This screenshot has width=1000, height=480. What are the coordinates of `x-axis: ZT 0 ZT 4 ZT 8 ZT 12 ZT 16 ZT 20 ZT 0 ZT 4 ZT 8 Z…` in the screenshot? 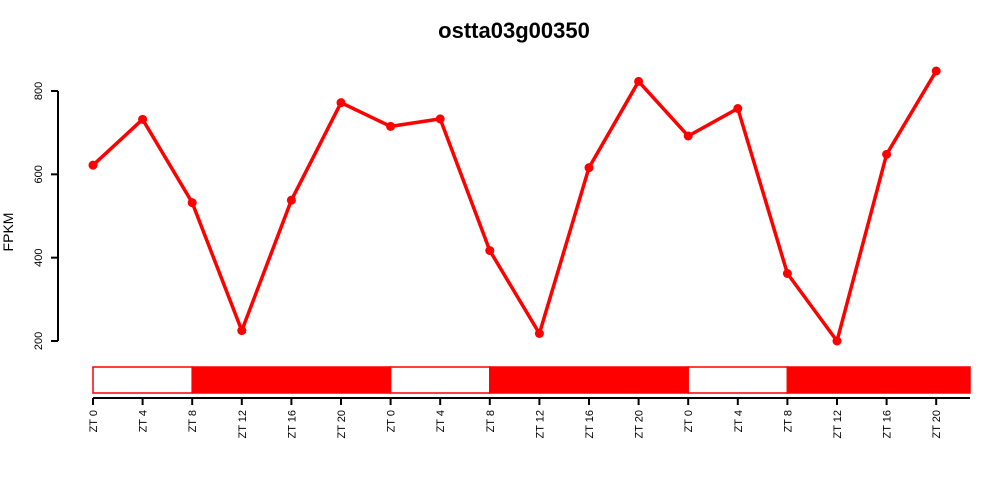 It's located at (529, 418).